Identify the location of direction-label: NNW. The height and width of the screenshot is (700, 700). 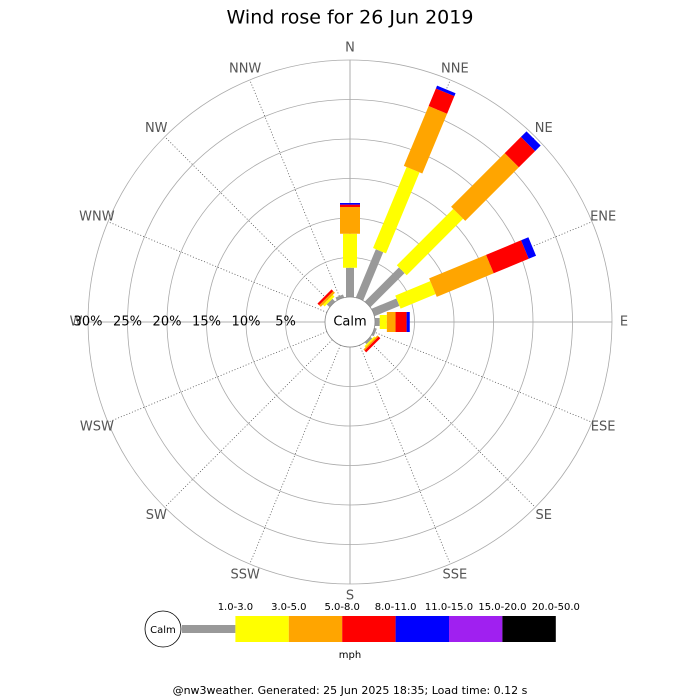
(245, 68).